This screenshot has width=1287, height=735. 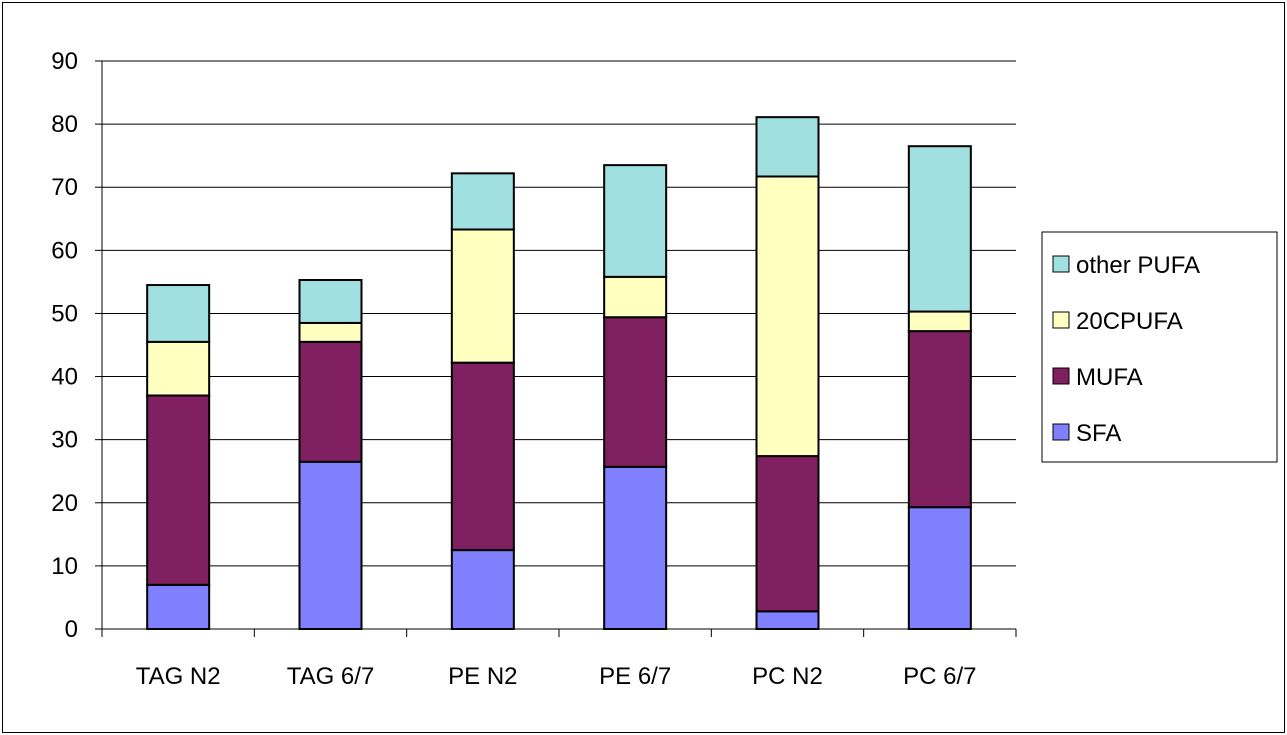 What do you see at coordinates (71, 629) in the screenshot?
I see `y-tick-label: 0` at bounding box center [71, 629].